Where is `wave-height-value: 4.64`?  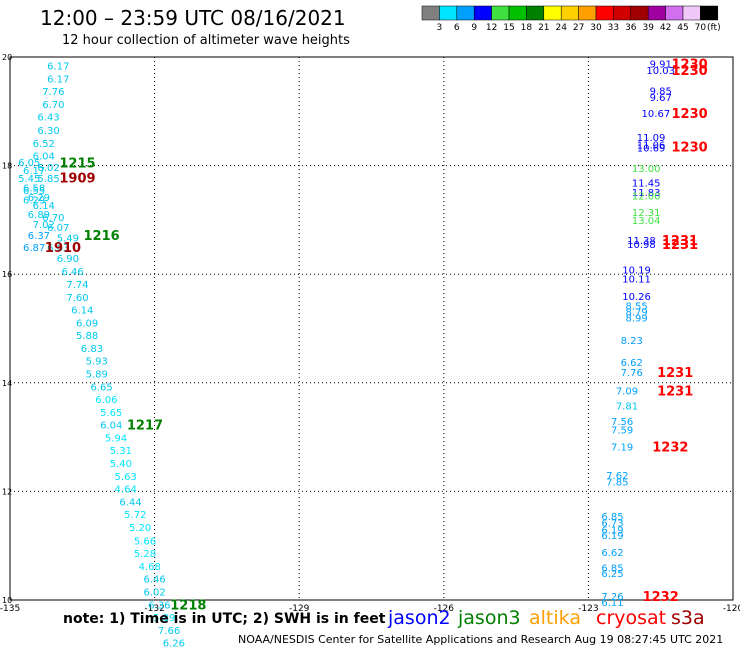 wave-height-value: 4.64 is located at coordinates (126, 490).